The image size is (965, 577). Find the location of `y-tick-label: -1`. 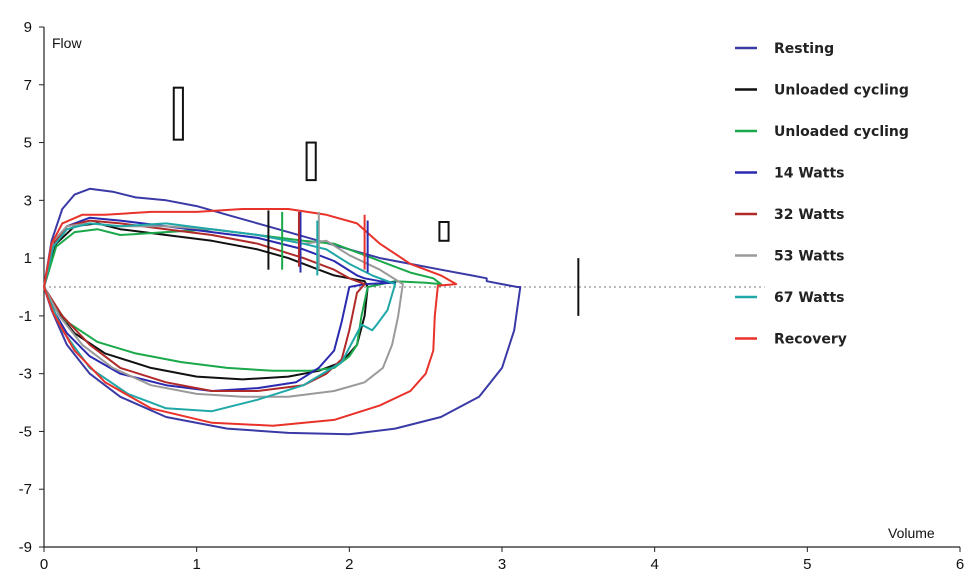

y-tick-label: -1 is located at coordinates (25, 316).